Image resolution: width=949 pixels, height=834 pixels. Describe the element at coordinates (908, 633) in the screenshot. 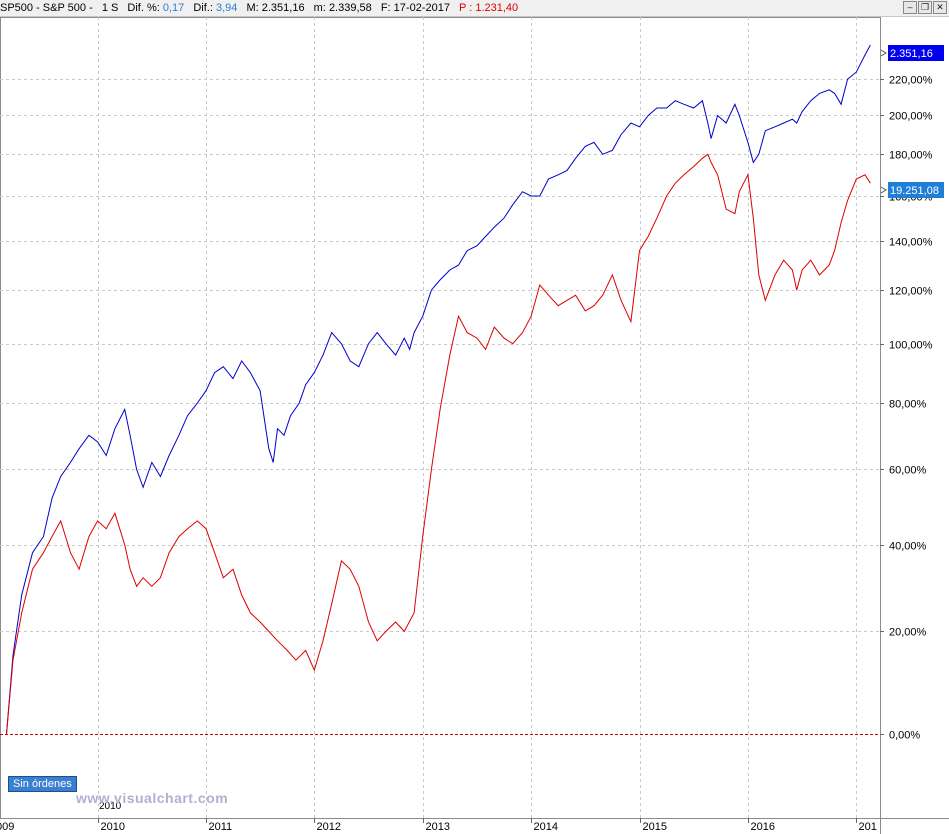

I see `y-tick-label: 20,00%` at that location.